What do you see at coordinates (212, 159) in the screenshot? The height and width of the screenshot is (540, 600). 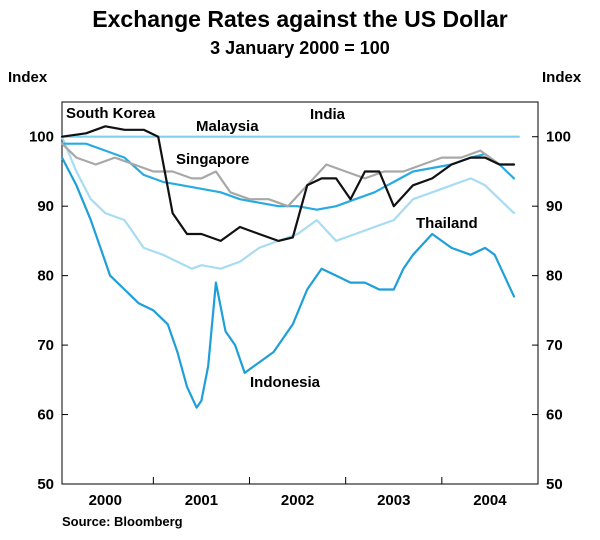 I see `series-label-singapore: Singapore` at bounding box center [212, 159].